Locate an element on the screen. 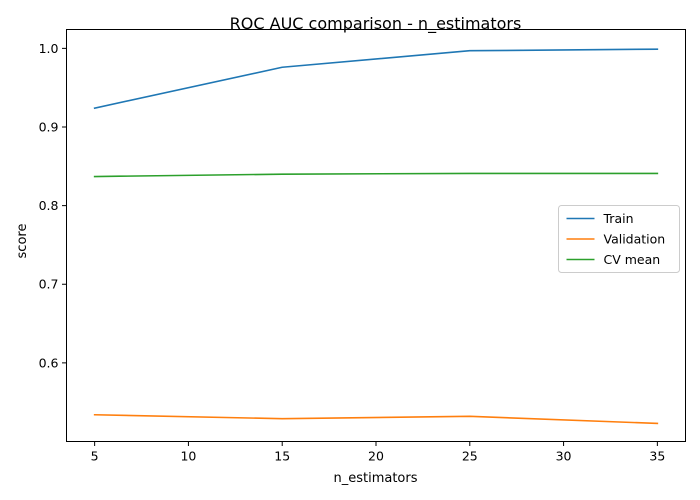 The height and width of the screenshot is (500, 700). legend-label-cv-mean: CV mean is located at coordinates (632, 259).